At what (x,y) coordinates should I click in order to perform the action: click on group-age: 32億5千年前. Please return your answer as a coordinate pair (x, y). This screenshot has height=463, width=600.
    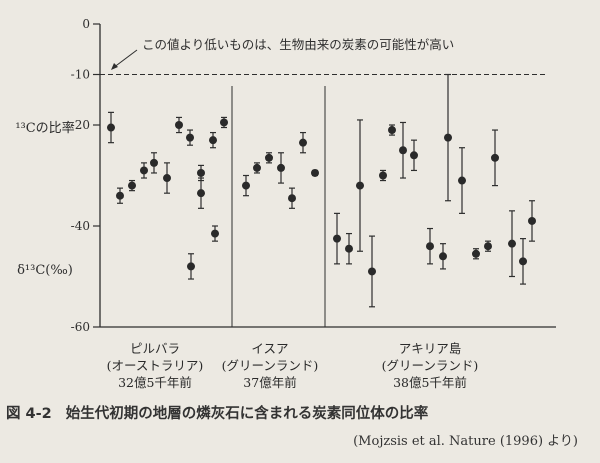
    Looking at the image, I should click on (155, 382).